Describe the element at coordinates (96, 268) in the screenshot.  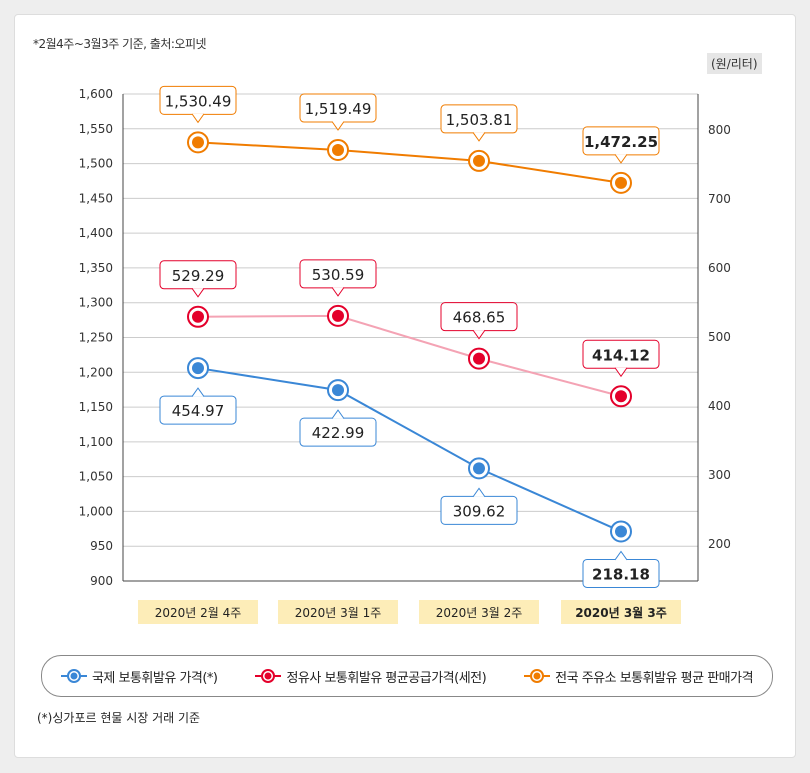
I see `left-tick-label: 1,350` at that location.